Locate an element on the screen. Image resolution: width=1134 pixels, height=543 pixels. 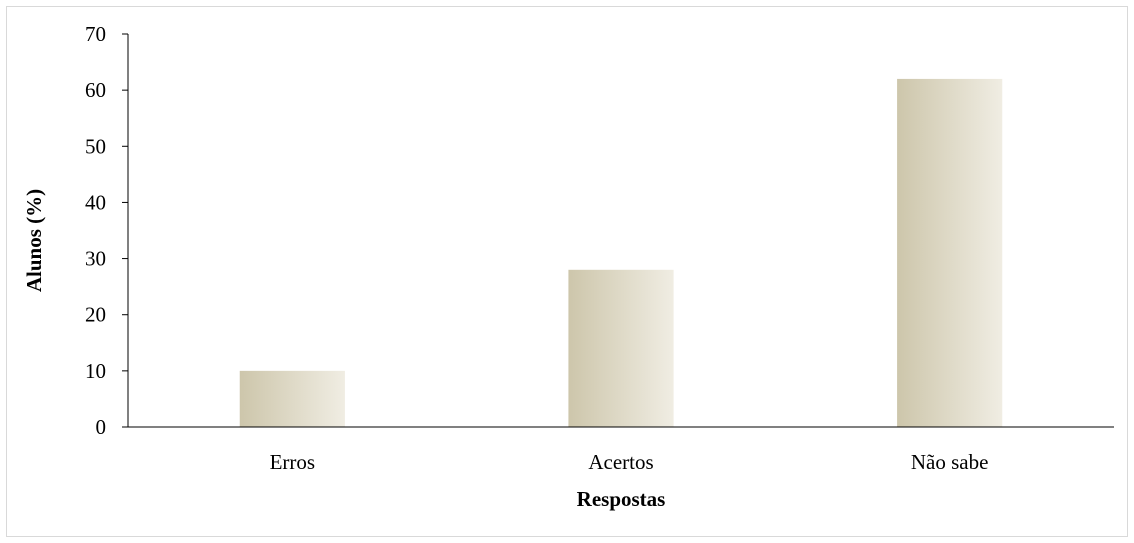
y-tick-label: 10 is located at coordinates (95, 371).